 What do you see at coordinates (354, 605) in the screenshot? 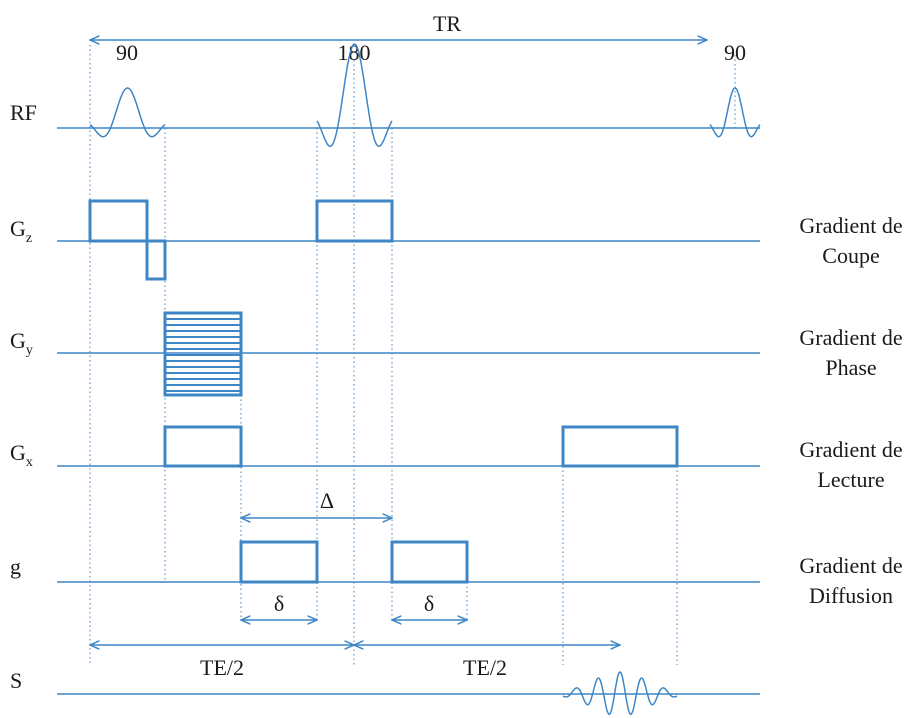
I see `small-delta-intervals: δ δ` at bounding box center [354, 605].